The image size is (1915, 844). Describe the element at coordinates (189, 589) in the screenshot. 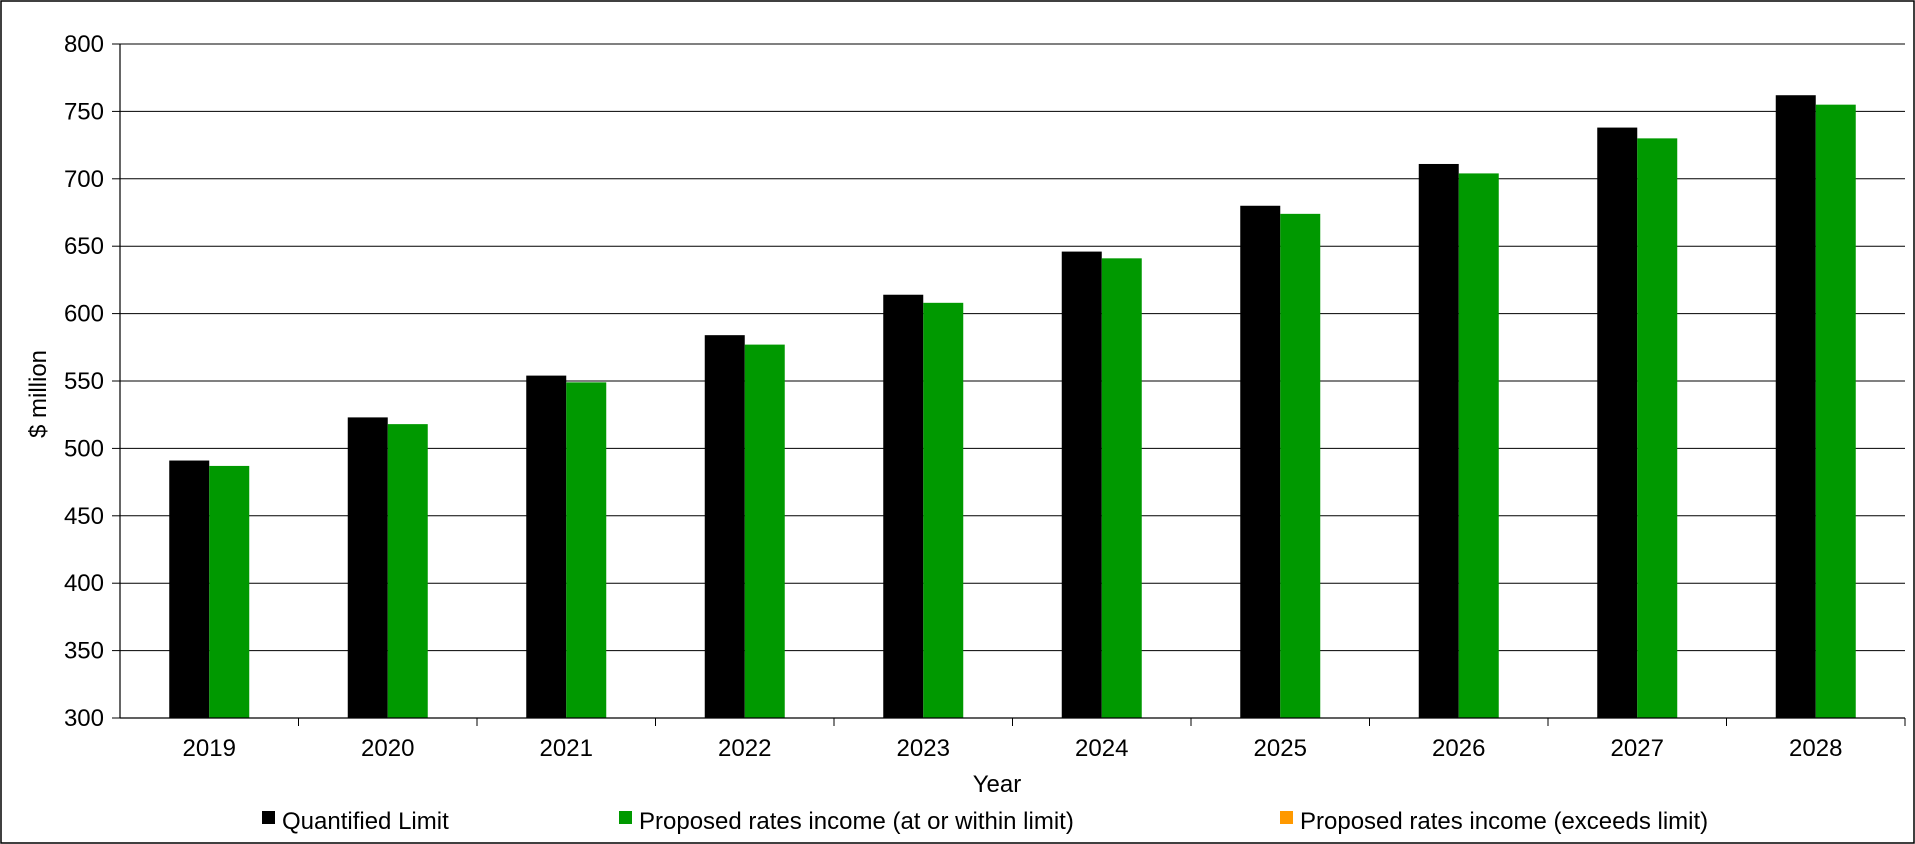

I see `bar-quantified-limit-2019` at that location.